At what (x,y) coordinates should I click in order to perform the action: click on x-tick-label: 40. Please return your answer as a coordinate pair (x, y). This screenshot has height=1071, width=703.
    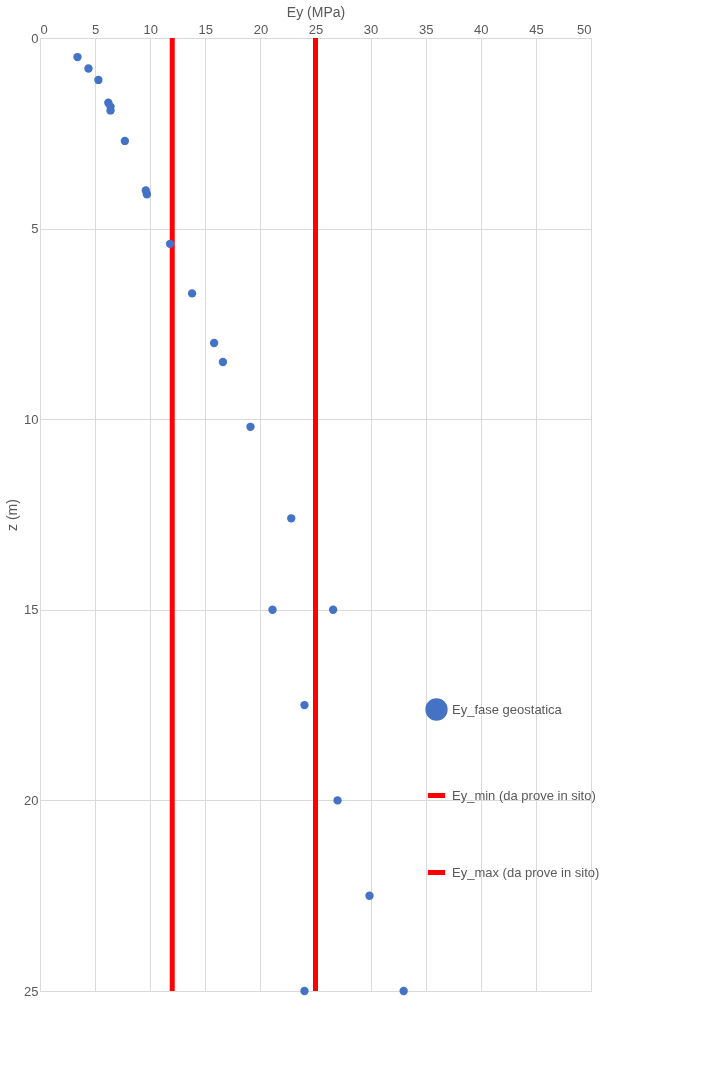
    Looking at the image, I should click on (481, 29).